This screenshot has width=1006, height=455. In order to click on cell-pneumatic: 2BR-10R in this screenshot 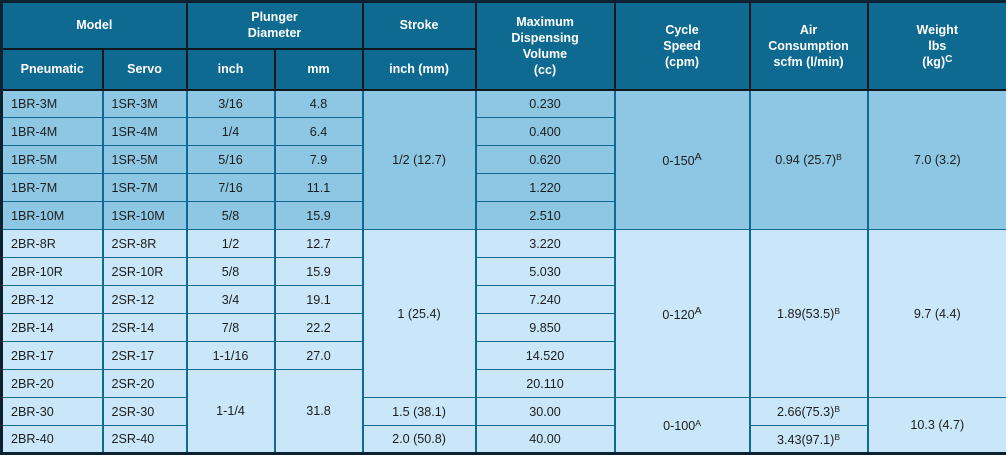, I will do `click(52, 272)`.